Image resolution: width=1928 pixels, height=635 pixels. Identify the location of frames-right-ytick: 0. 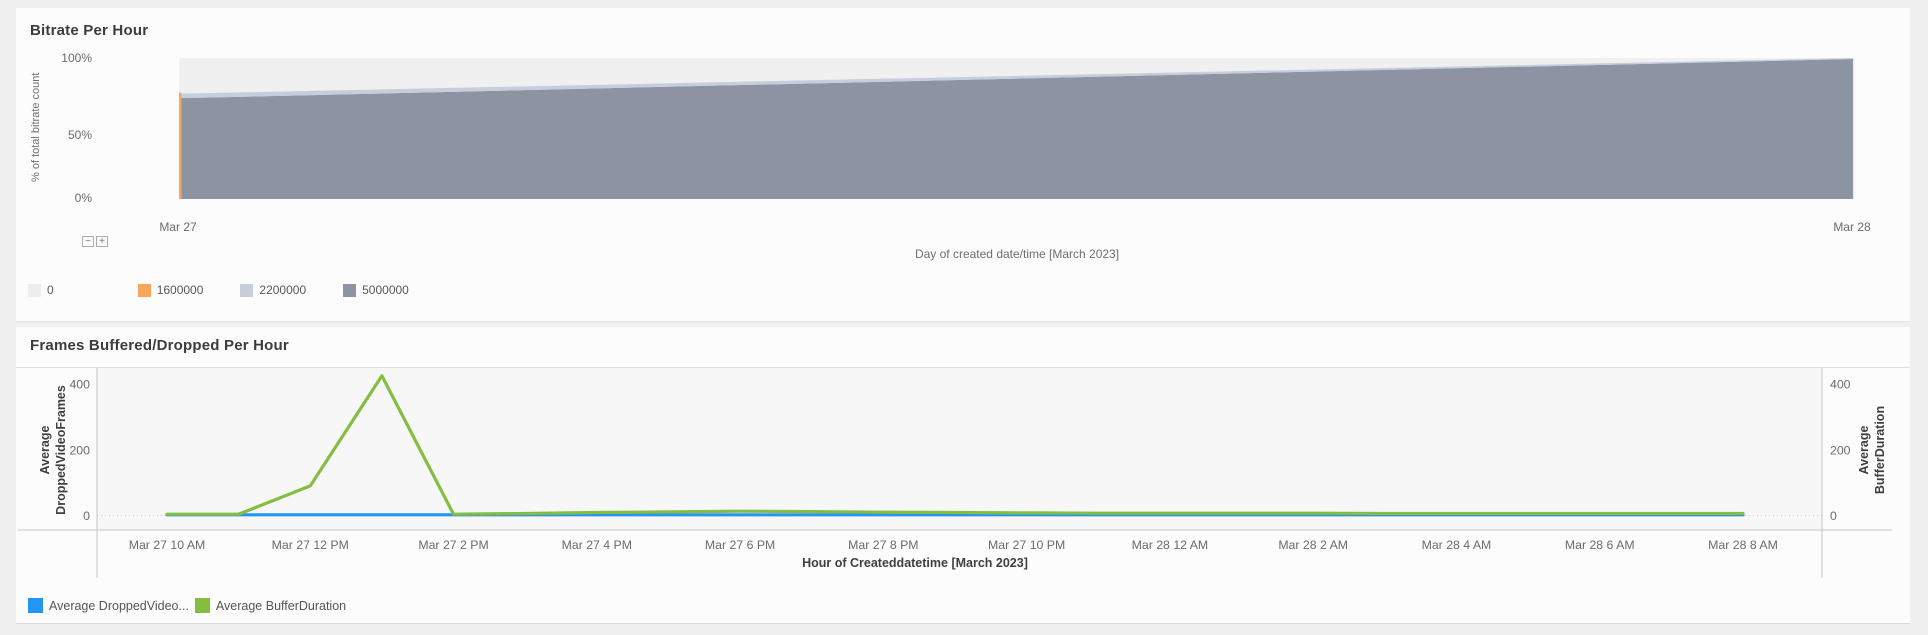
(1833, 516).